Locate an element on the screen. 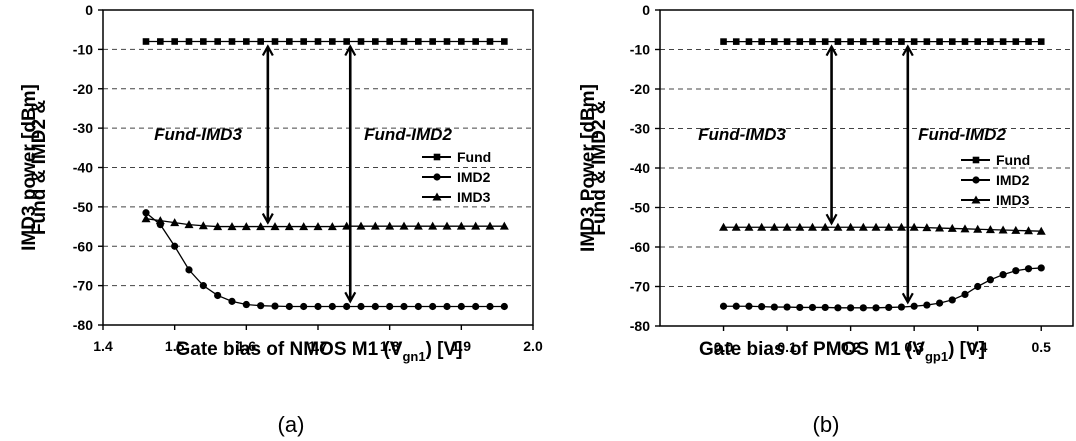 The height and width of the screenshot is (441, 1076). x-tick-label: 1.9 is located at coordinates (462, 346).